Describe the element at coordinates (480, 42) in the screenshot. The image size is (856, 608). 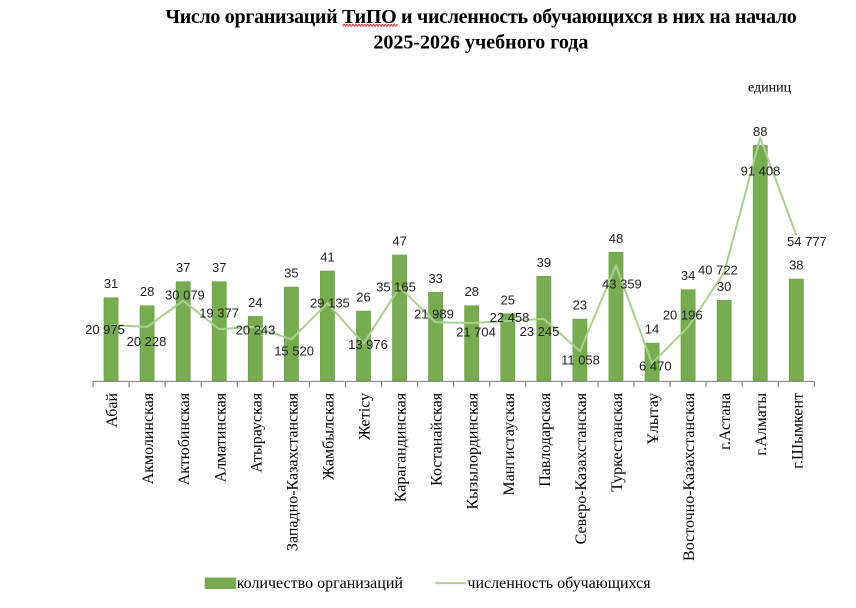
I see `svg-text: 2025-2026 учебного года` at that location.